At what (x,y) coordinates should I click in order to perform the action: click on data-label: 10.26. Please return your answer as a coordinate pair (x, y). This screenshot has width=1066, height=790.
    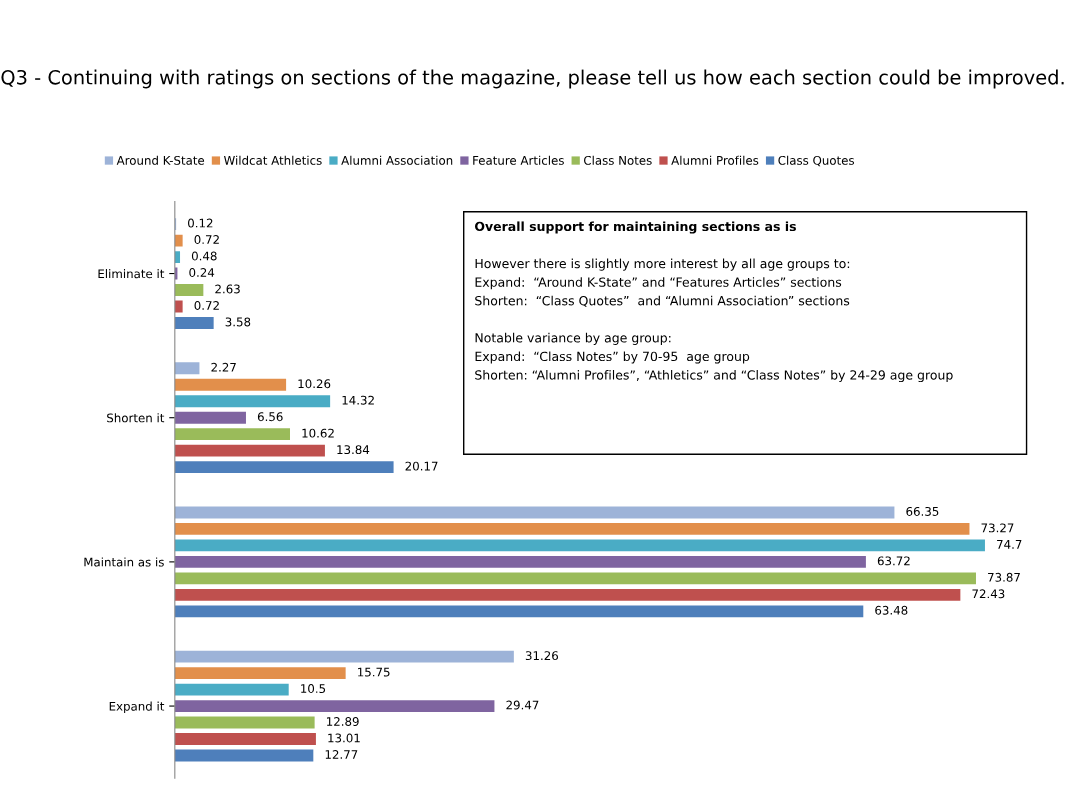
    Looking at the image, I should click on (314, 384).